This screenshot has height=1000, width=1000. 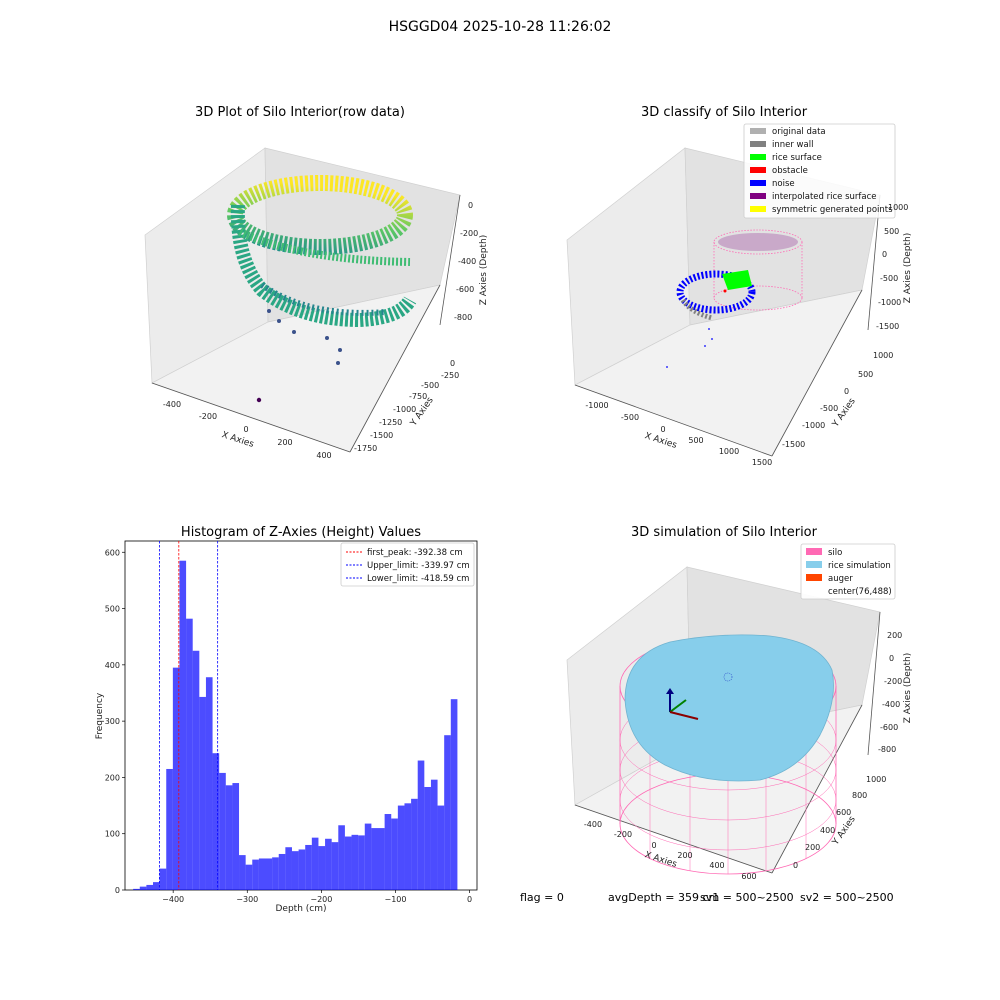 I want to click on center-x-arrow, so click(x=684, y=715).